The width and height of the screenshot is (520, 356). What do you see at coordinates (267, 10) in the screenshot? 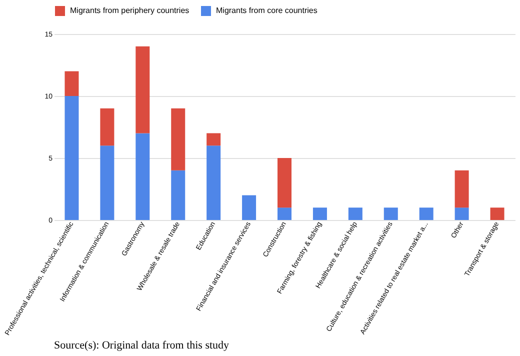
I see `legend-label: Migrants from core countries` at bounding box center [267, 10].